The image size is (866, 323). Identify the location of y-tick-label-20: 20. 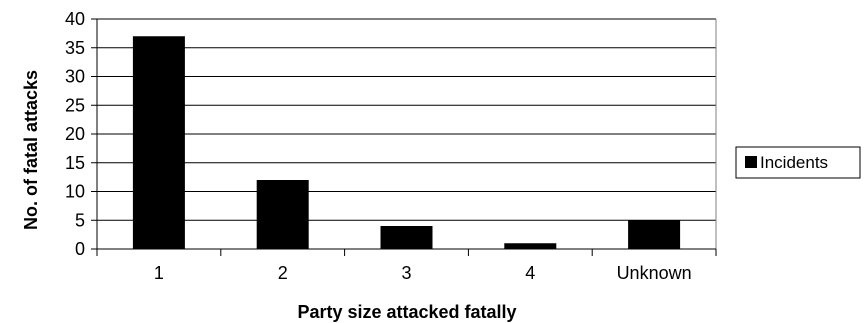
(75, 134).